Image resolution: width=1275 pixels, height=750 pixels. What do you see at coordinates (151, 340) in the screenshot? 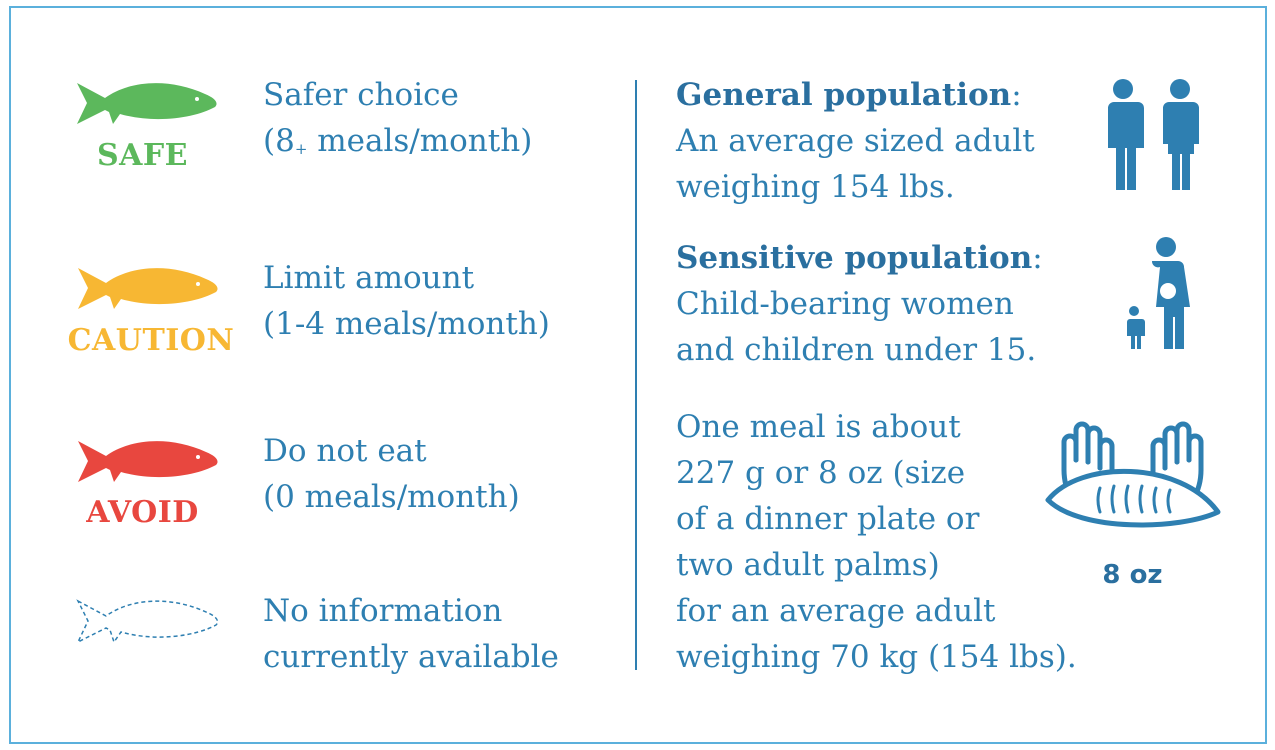
I see `caution-label: CAUTION` at bounding box center [151, 340].